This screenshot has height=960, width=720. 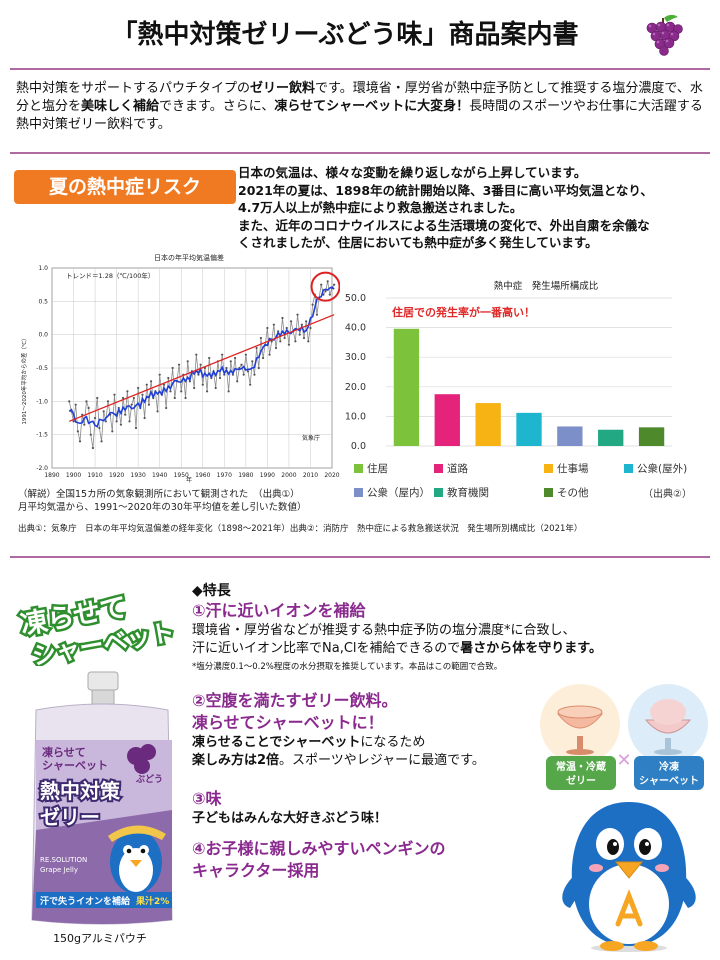 I want to click on serving-illustration: ✕ 常温・冷蔵 ゼリー 冷凍 シャーベット, so click(x=624, y=738).